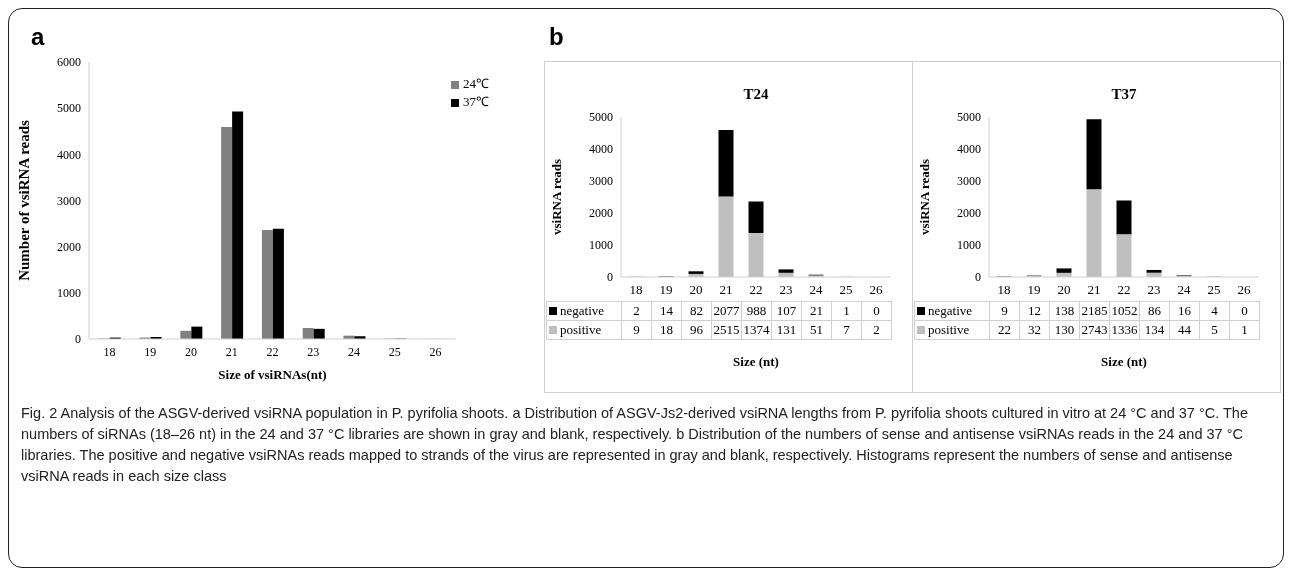  I want to click on data-label: 16, so click(1184, 311).